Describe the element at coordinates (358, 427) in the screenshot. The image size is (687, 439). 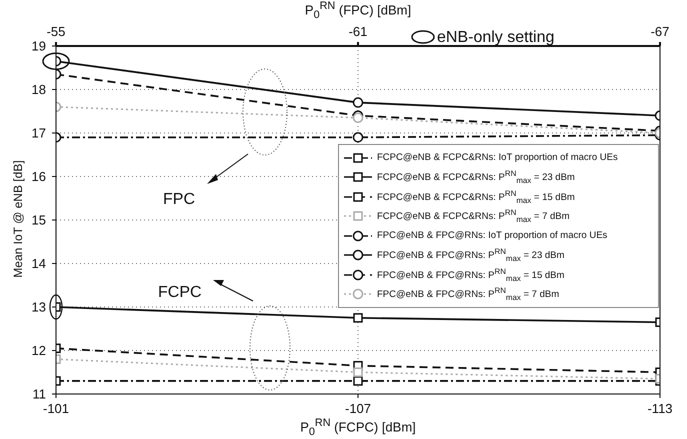
I see `x-axis-title: P$_{0}$$^{RN}$ (FCPC) [dBm]` at that location.